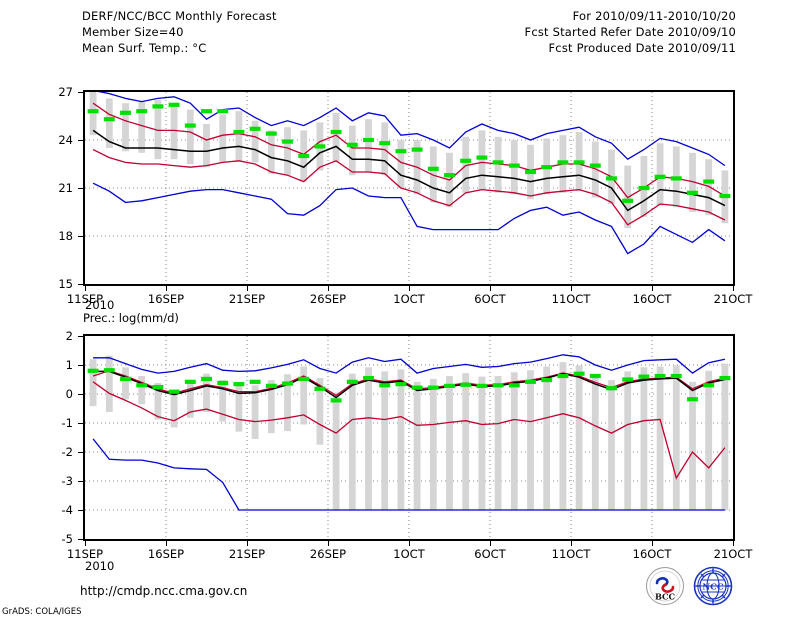 Image resolution: width=800 pixels, height=618 pixels. I want to click on forecast-produced-date: Fcst Produced Date 2010/09/11, so click(642, 48).